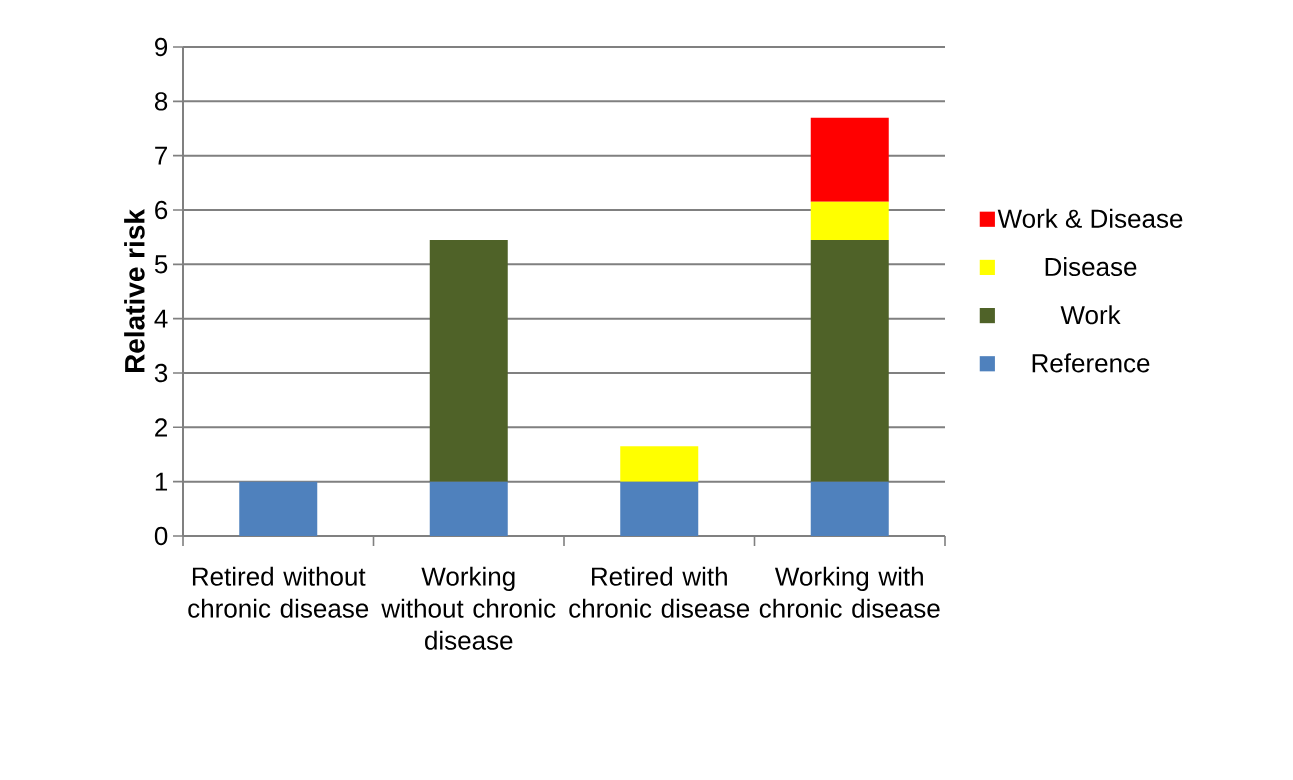  Describe the element at coordinates (1090, 315) in the screenshot. I see `text: Work` at that location.